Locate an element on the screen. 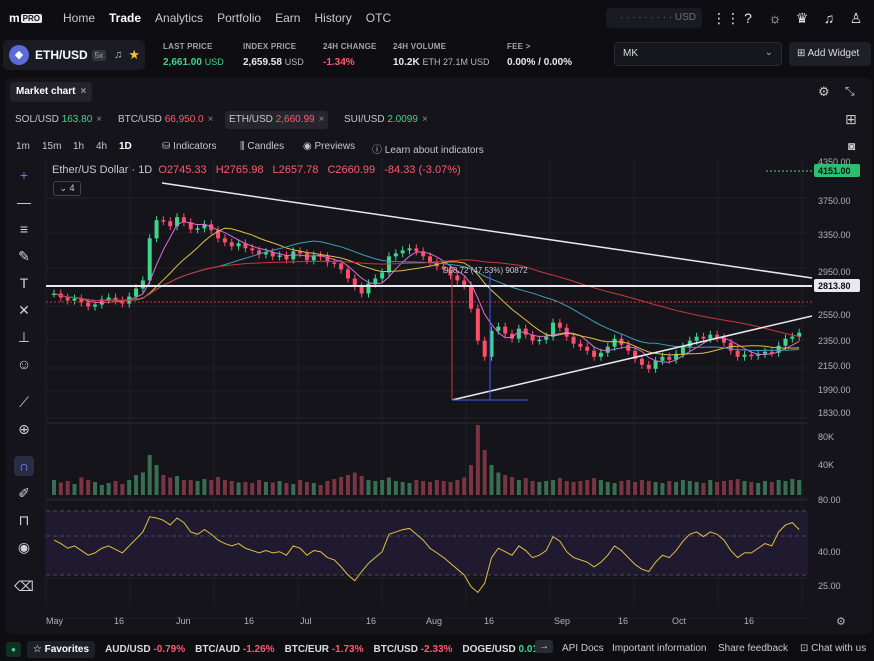  magnet-icon: ∩ is located at coordinates (24, 466).